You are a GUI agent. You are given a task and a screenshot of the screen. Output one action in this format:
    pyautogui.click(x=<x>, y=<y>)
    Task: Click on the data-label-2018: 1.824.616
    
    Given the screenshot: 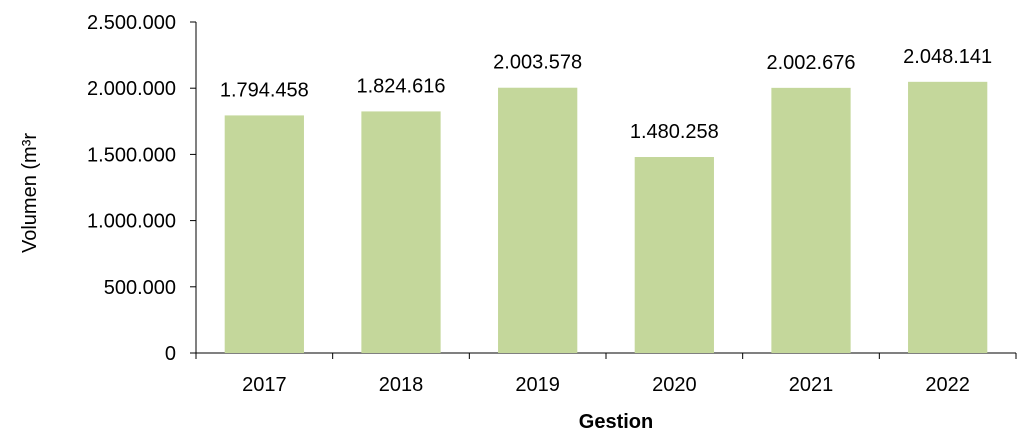 What is the action you would take?
    pyautogui.click(x=401, y=86)
    